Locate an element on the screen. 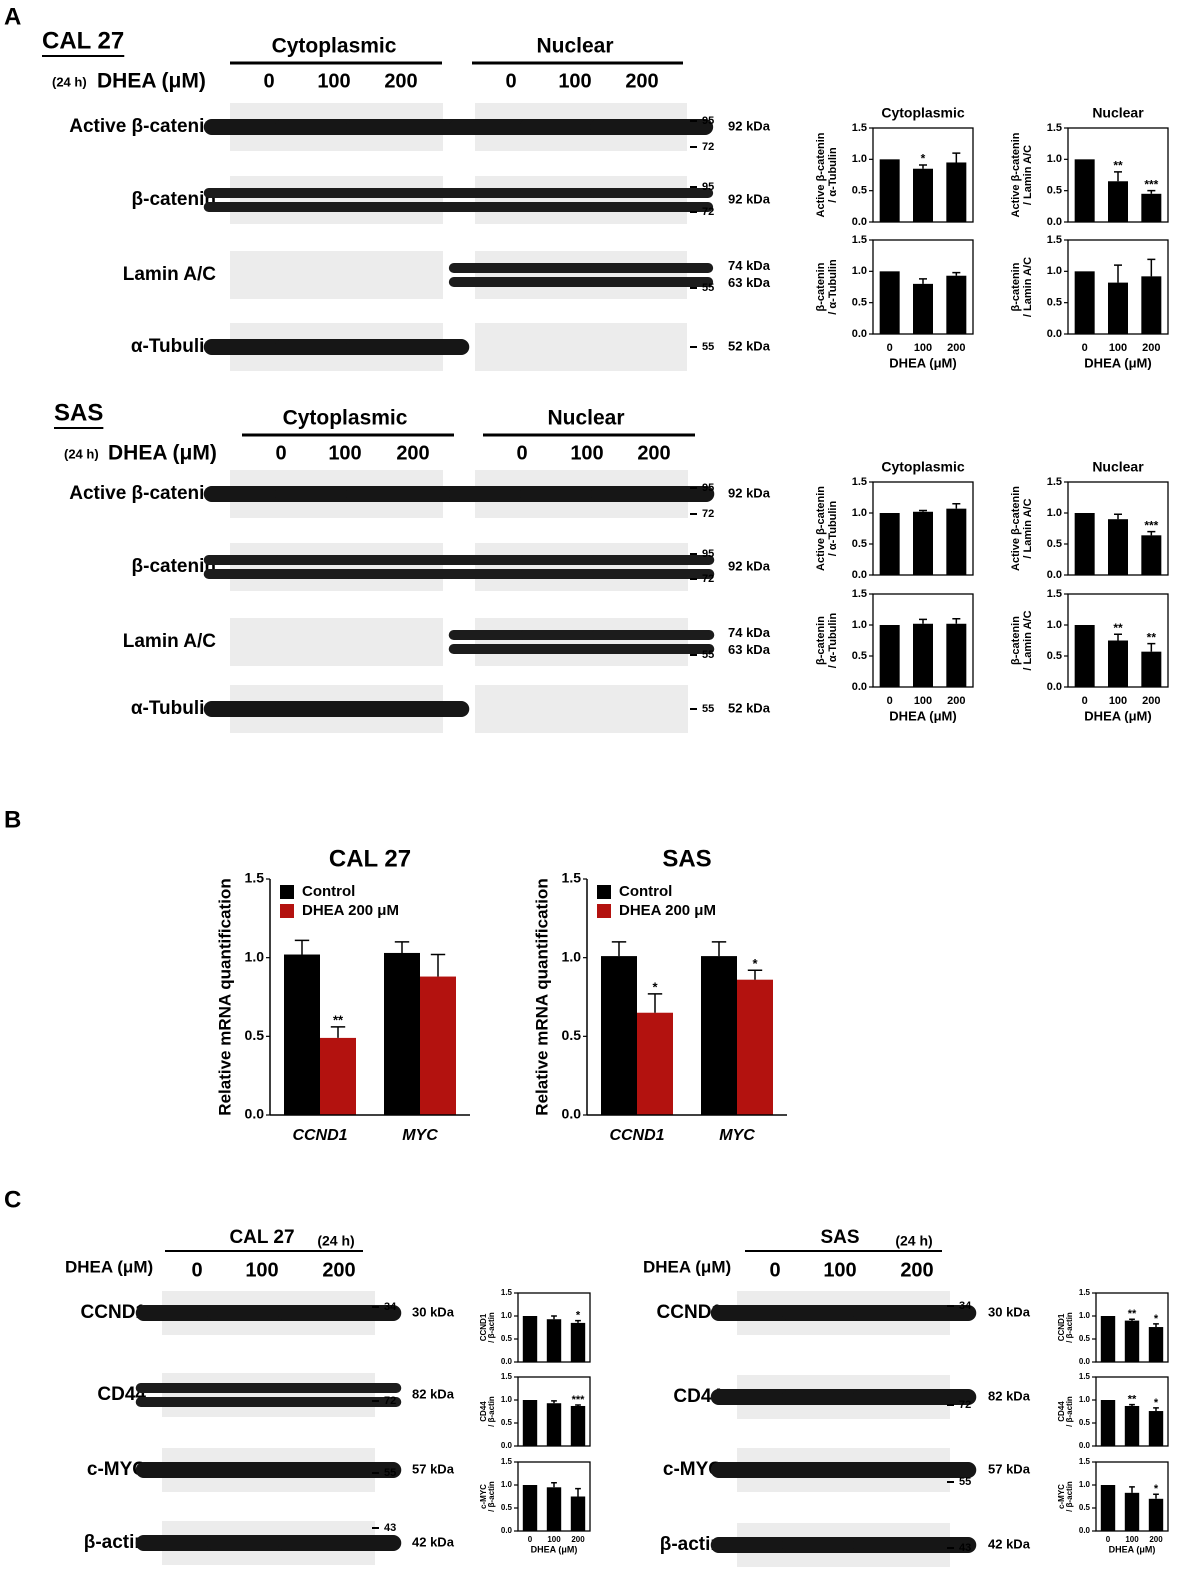 The image size is (1197, 1594). time-label: (24 h) is located at coordinates (81, 453).